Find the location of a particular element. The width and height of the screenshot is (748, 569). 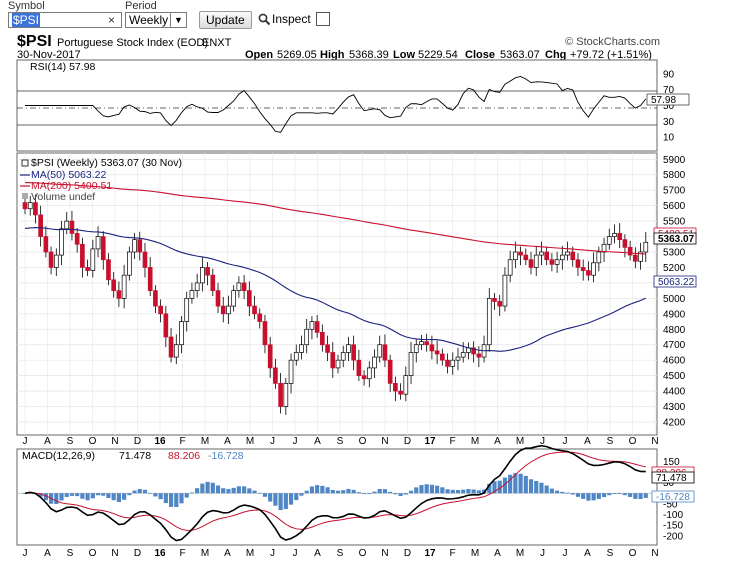

open-label: Open is located at coordinates (259, 55).